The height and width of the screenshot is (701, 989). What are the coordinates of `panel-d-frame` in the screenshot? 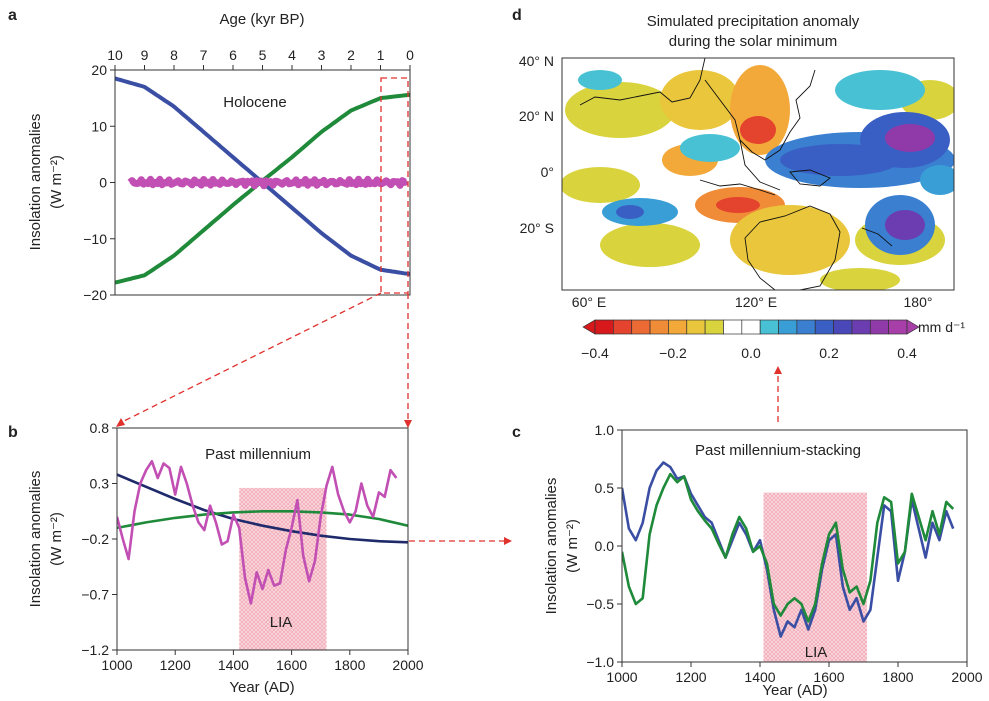 It's located at (758, 174).